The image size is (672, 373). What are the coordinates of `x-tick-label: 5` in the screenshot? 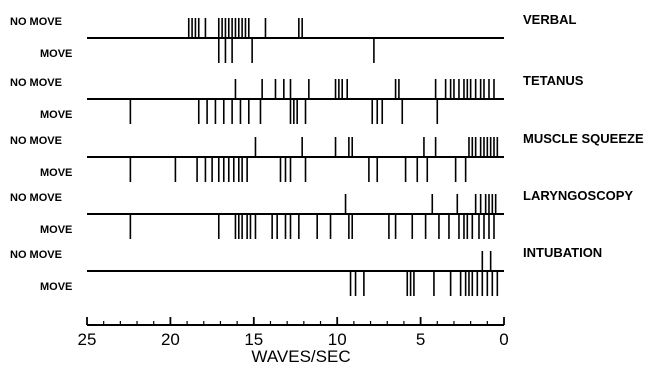 It's located at (420, 339).